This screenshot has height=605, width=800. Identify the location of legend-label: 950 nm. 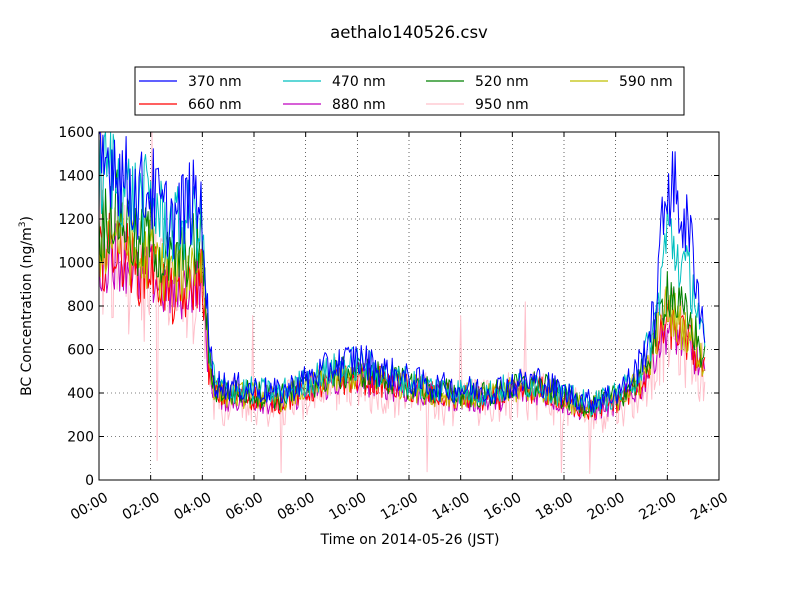
(502, 105).